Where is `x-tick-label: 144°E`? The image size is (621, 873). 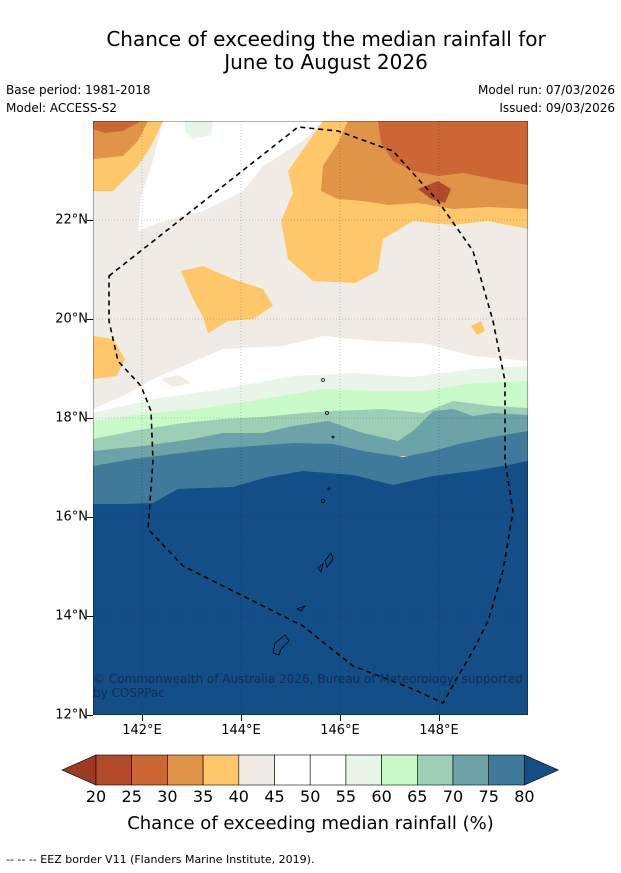
x-tick-label: 144°E is located at coordinates (241, 730).